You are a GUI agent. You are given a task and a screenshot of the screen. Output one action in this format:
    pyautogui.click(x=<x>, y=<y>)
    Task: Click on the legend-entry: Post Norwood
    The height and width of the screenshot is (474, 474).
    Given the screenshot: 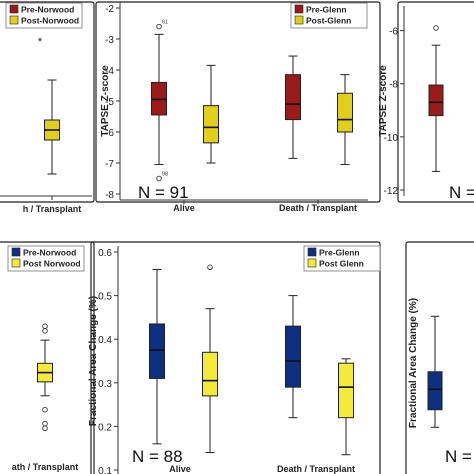 What is the action you would take?
    pyautogui.click(x=52, y=264)
    